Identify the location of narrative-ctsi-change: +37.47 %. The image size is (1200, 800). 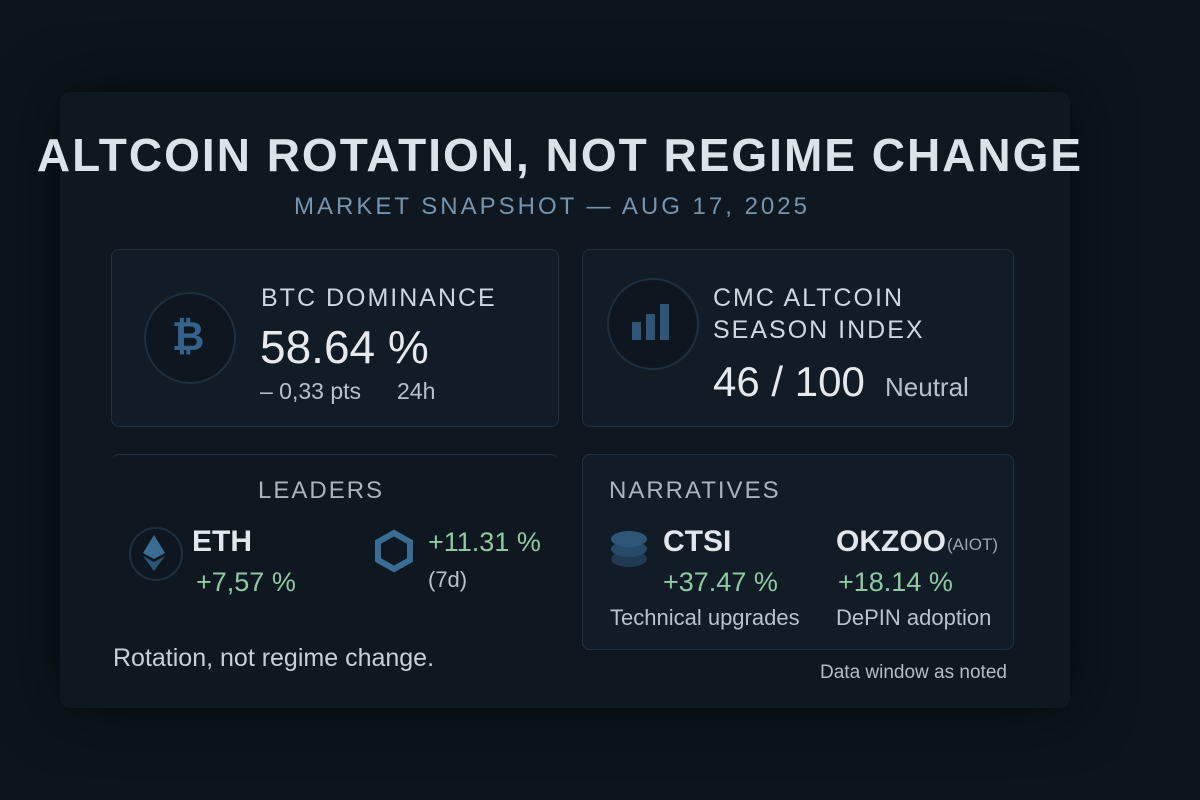
(720, 582).